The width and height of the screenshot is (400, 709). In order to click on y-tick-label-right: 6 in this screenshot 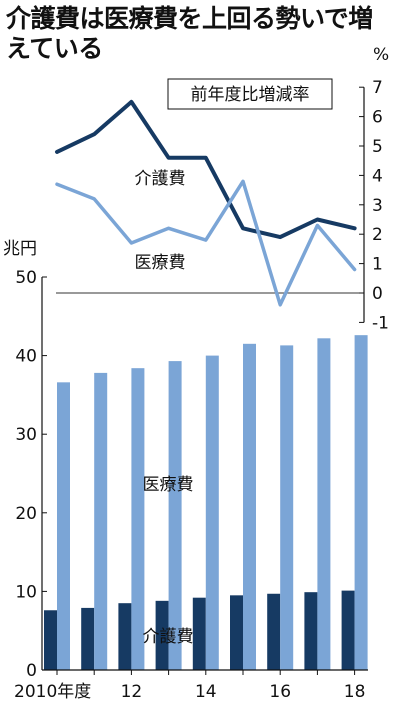, I will do `click(377, 118)`.